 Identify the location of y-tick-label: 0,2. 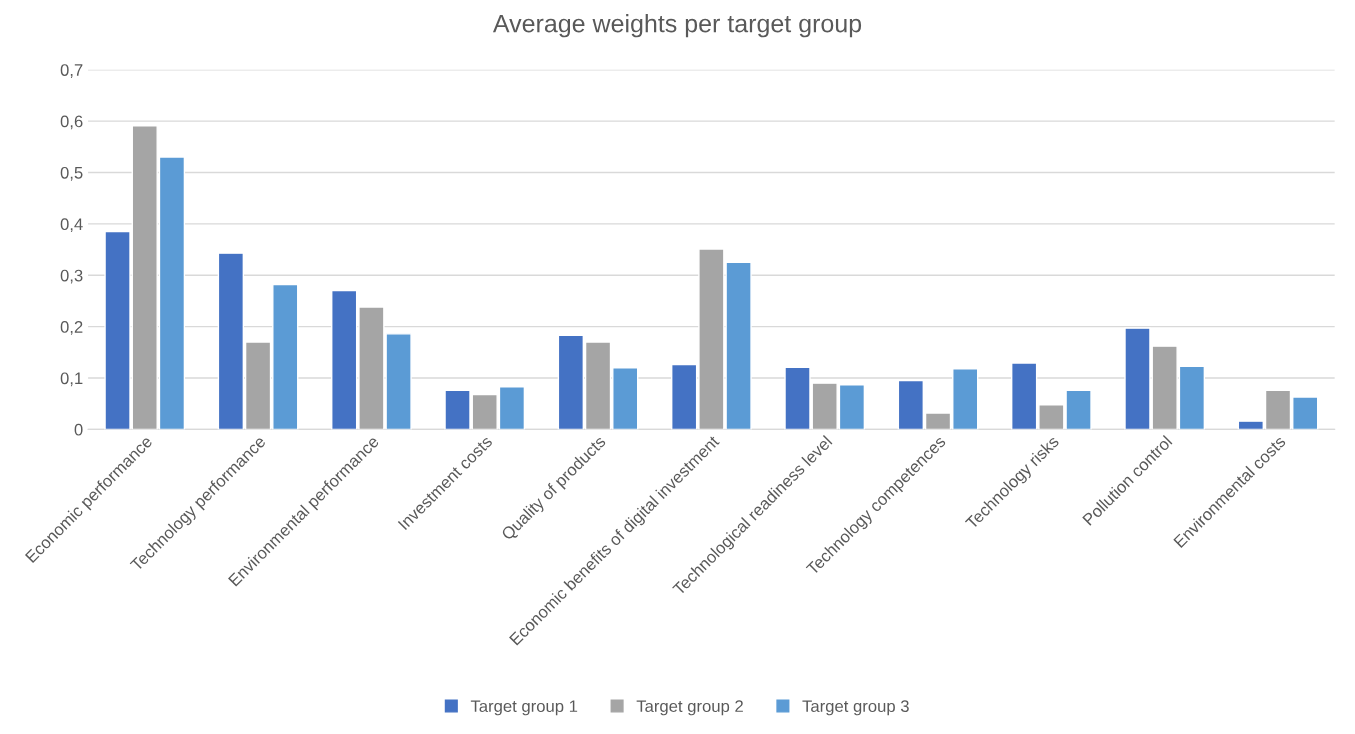
(71, 328).